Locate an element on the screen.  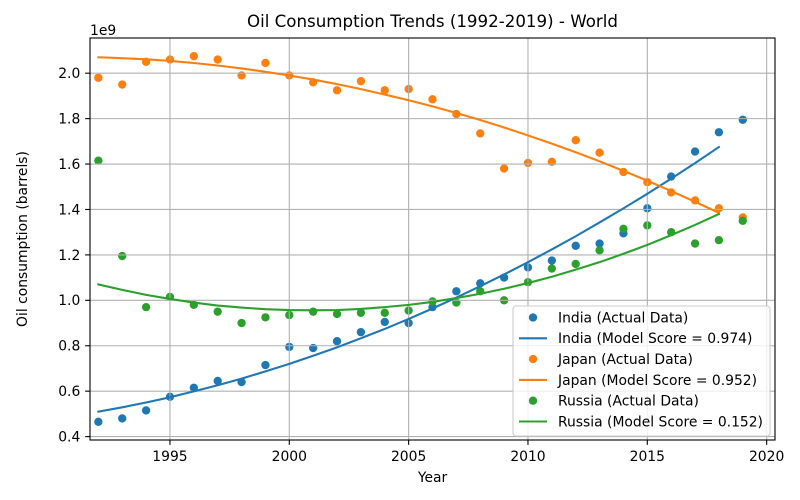
x-tick-label: 2000 is located at coordinates (289, 457).